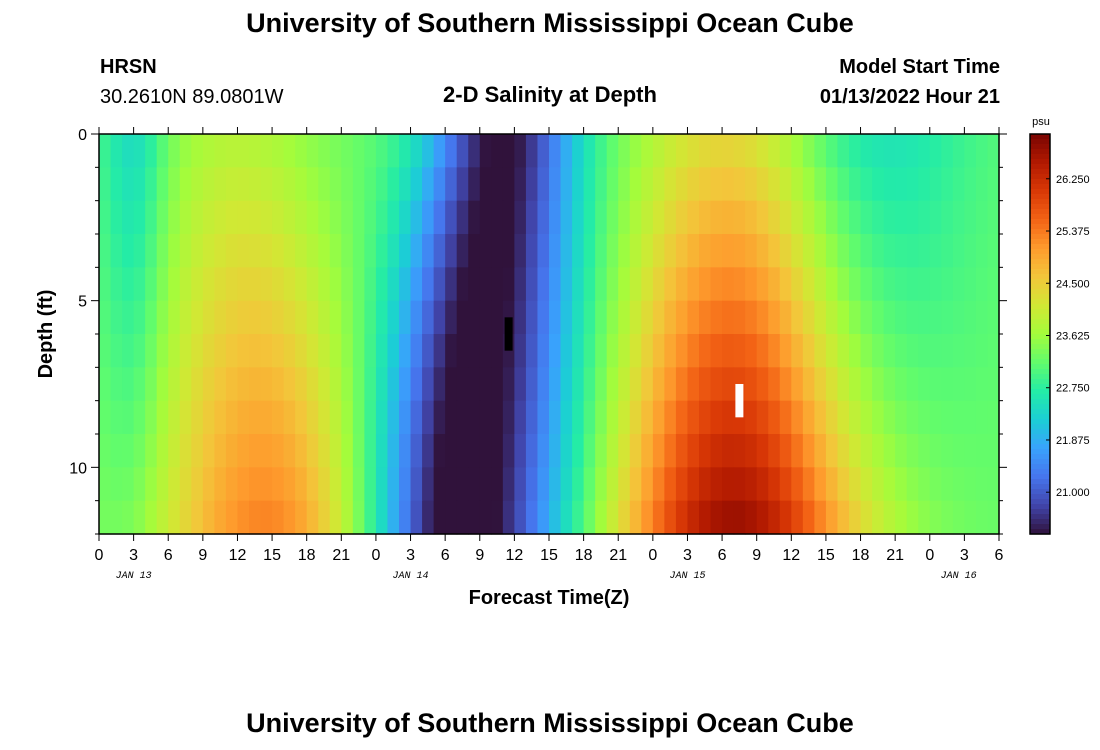 Image resolution: width=1100 pixels, height=750 pixels. Describe the element at coordinates (756, 555) in the screenshot. I see `x-tick-label: 9` at that location.